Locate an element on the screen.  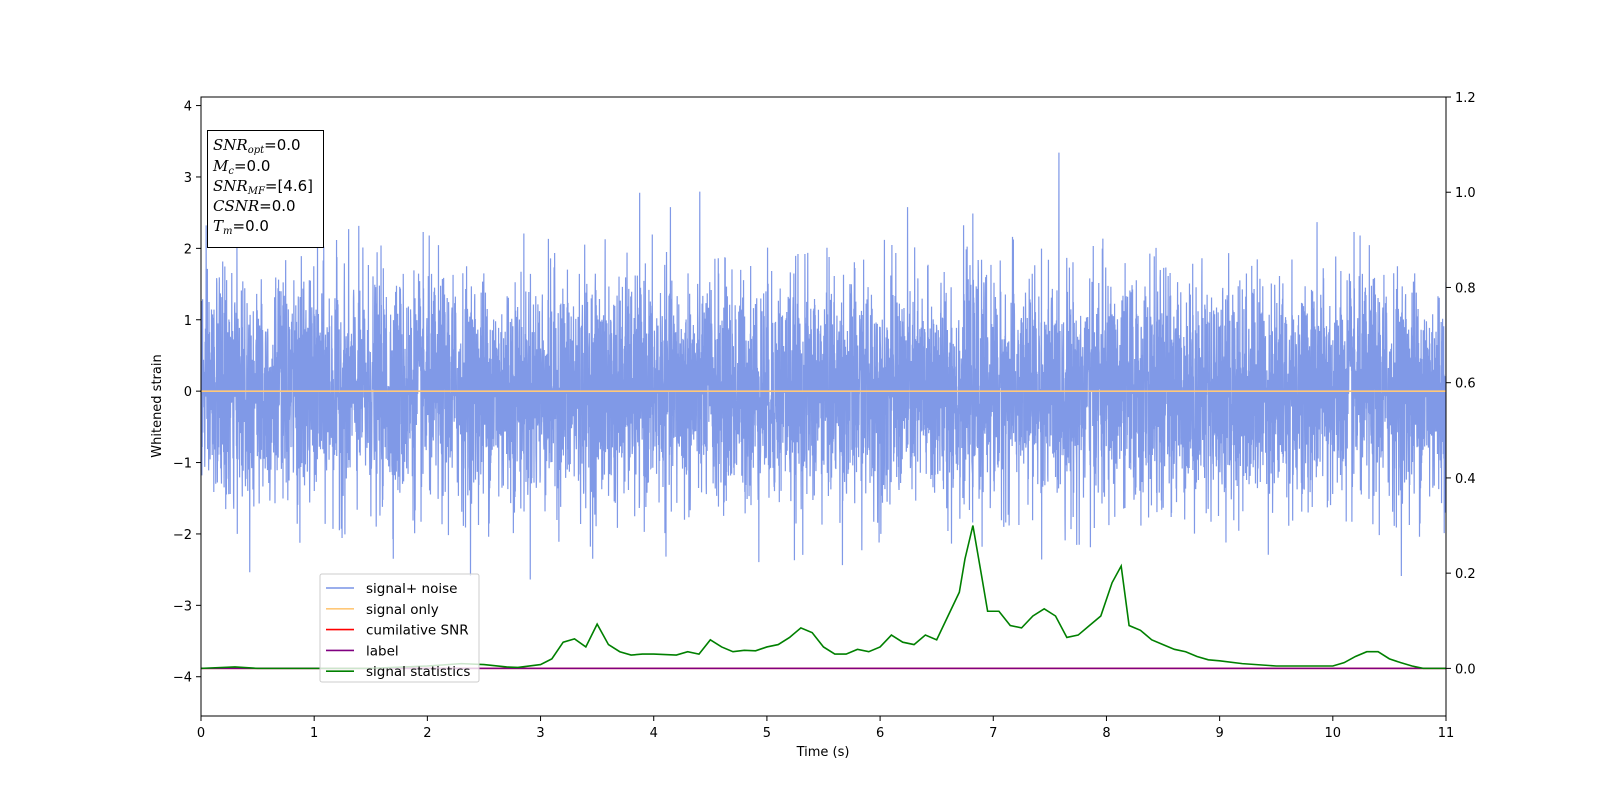
y-right-tick-label: 1.2 is located at coordinates (1465, 98).